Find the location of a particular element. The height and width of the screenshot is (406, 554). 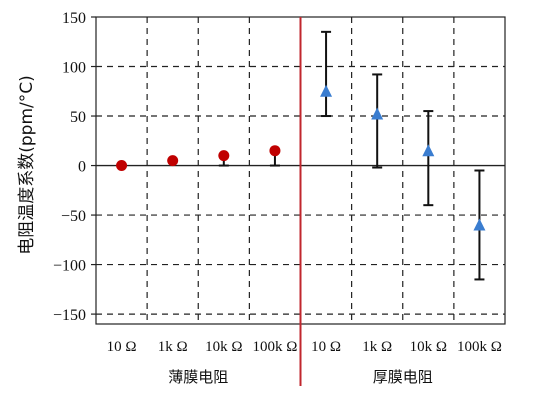

group-label: 厚膜电阻 is located at coordinates (403, 377).